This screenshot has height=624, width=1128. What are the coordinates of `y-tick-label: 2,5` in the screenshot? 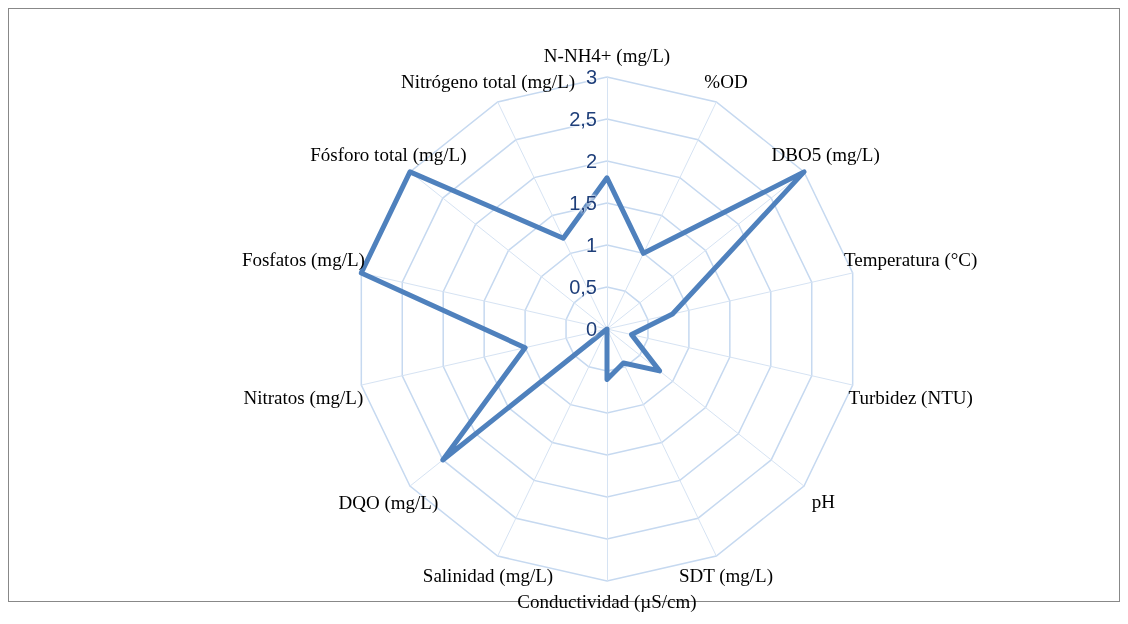 It's located at (583, 119).